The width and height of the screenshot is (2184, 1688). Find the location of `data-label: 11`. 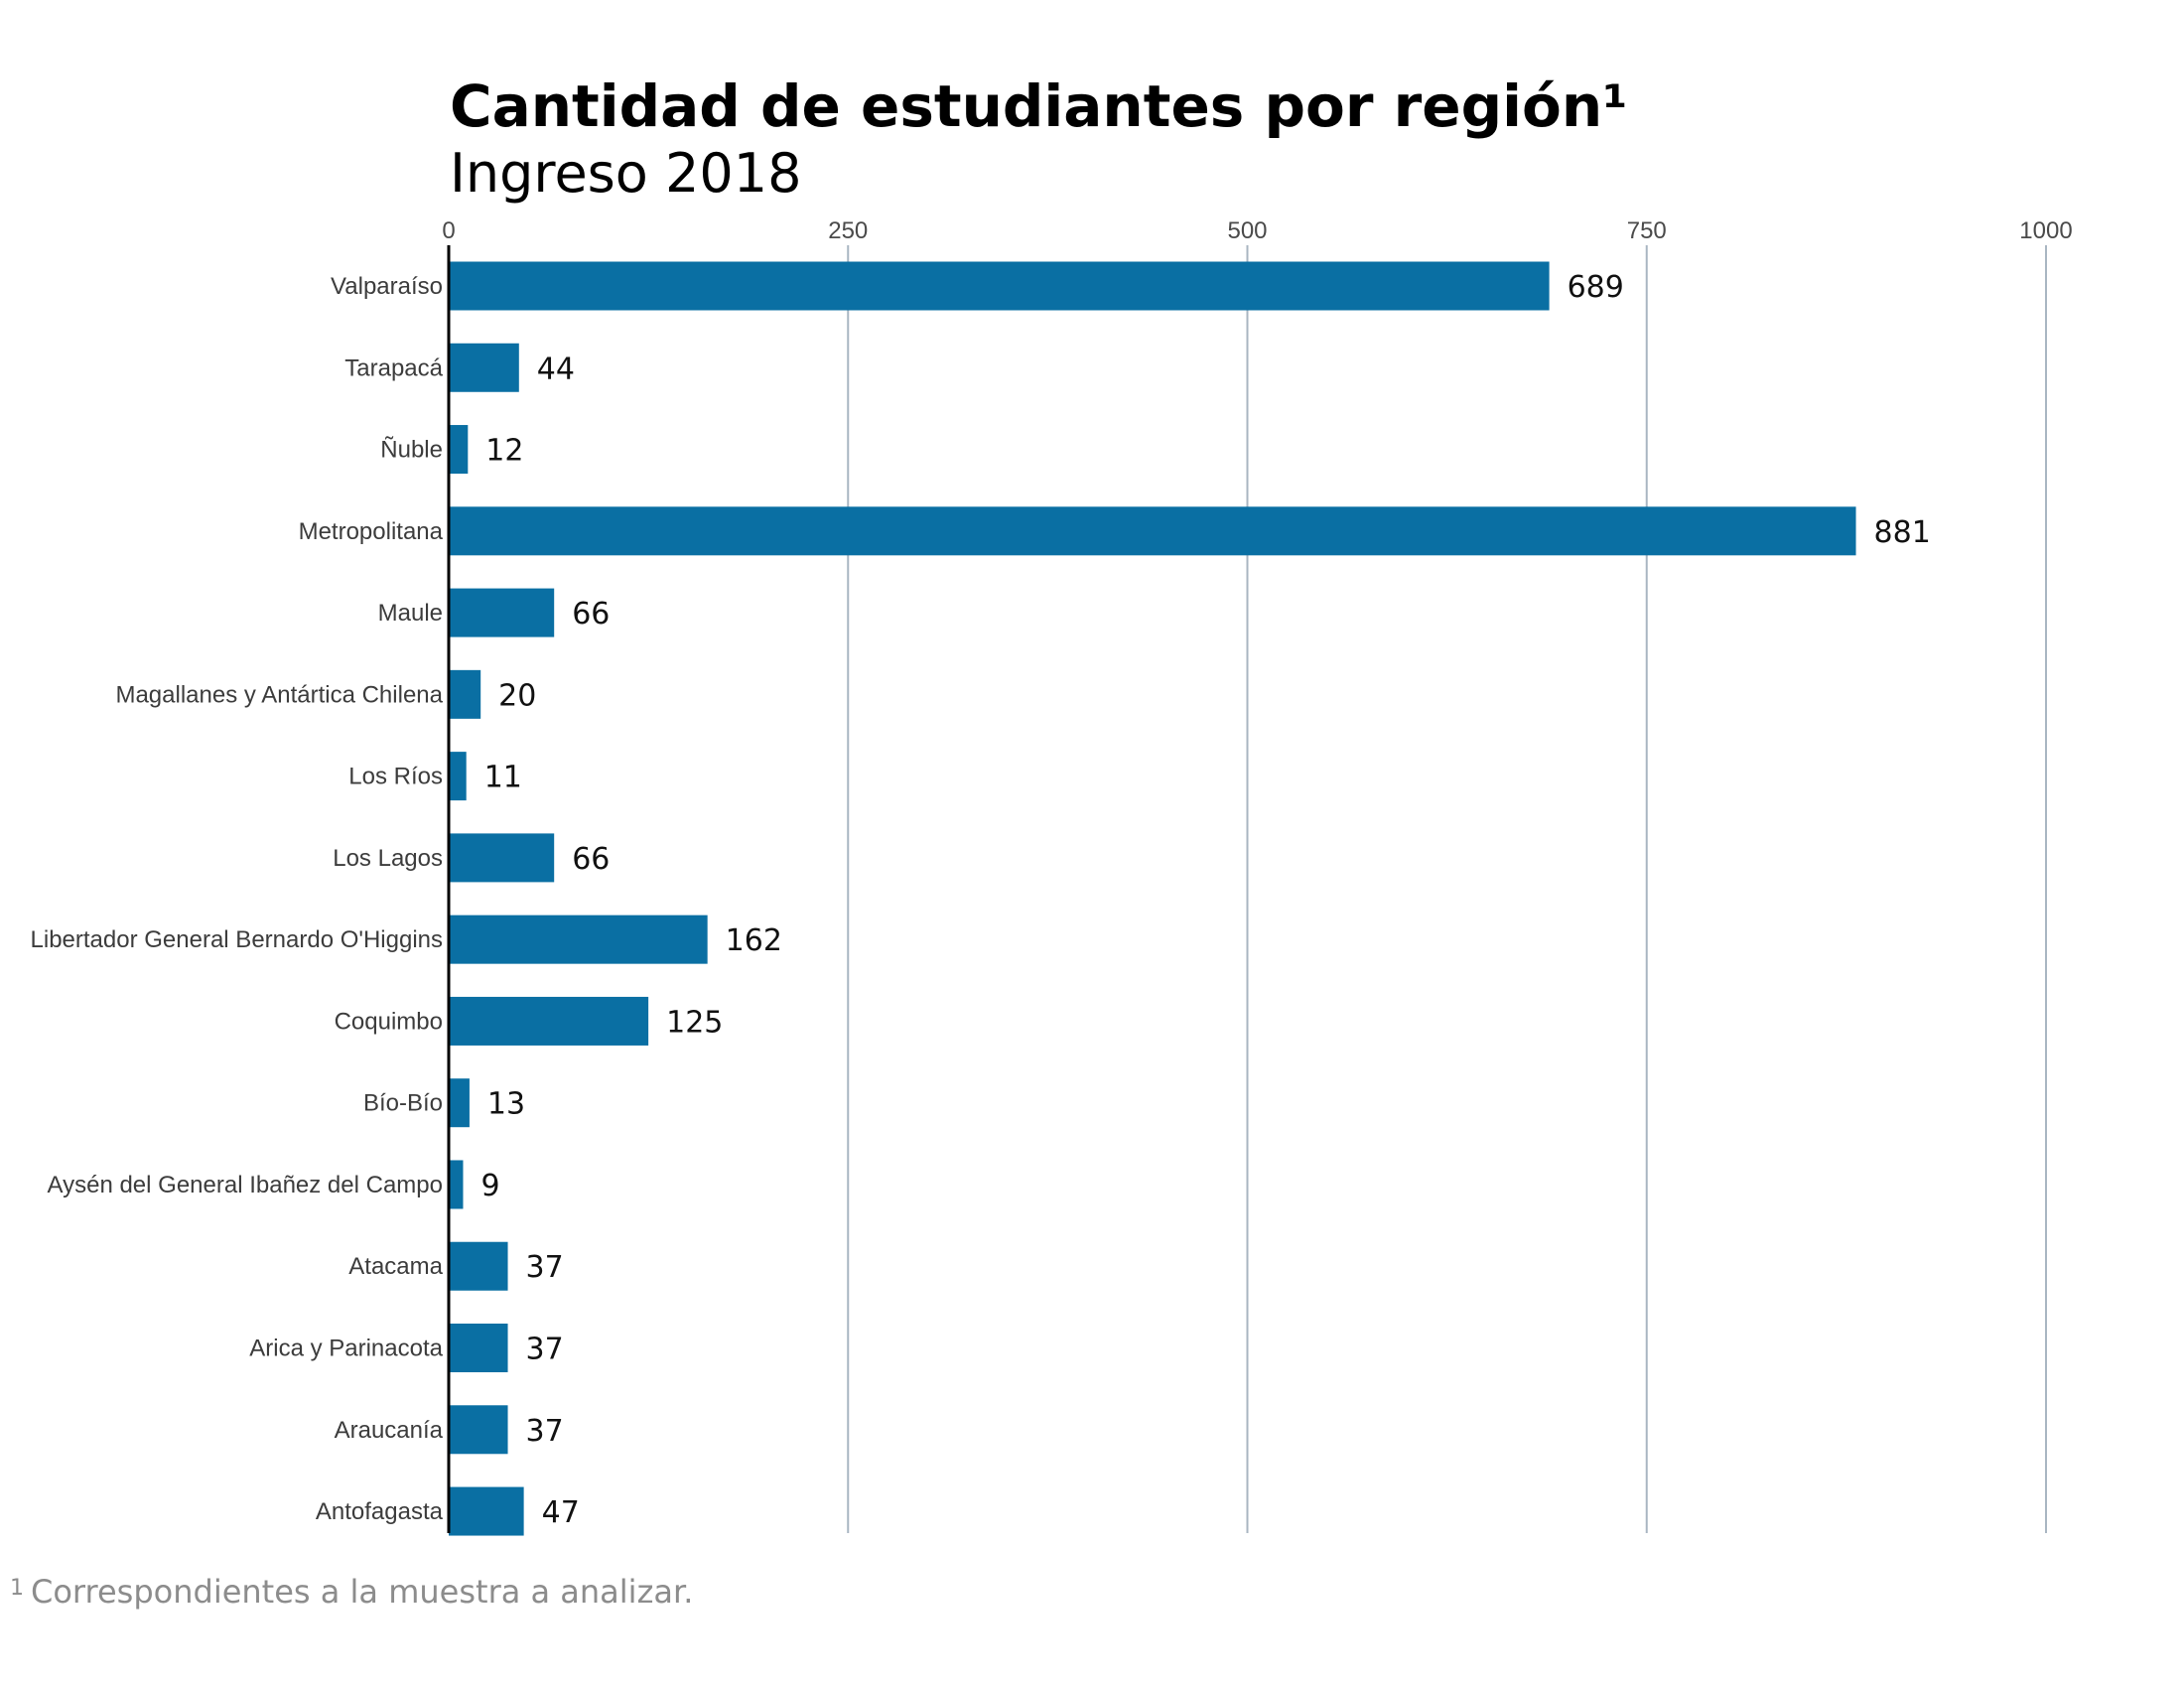

data-label: 11 is located at coordinates (503, 778).